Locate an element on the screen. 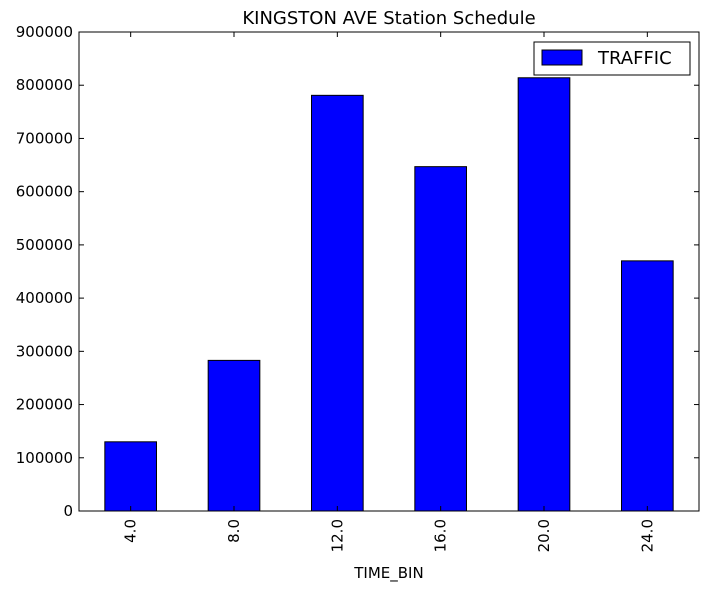 The image size is (709, 589). x-tick-label: 12.0 is located at coordinates (337, 535).